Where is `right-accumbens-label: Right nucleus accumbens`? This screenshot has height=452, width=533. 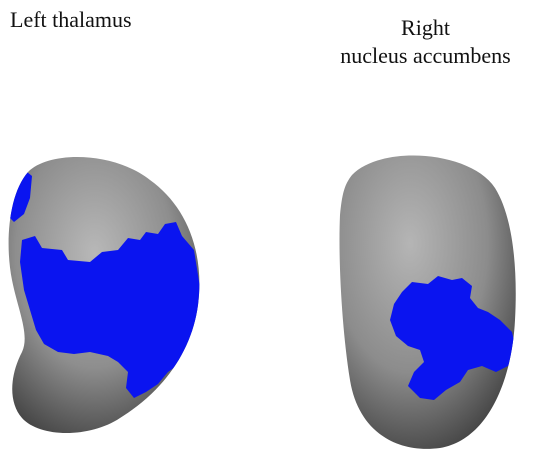
right-accumbens-label: Right nucleus accumbens is located at coordinates (425, 42).